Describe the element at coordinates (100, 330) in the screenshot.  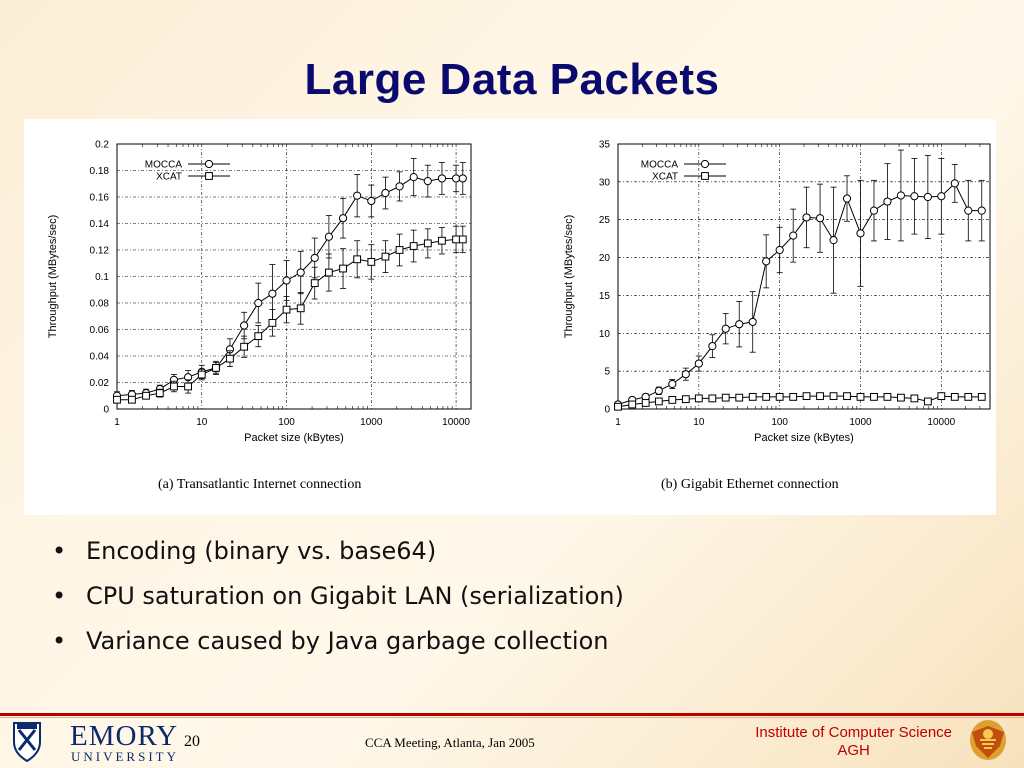
I see `y-tick-label: 0.06` at that location.